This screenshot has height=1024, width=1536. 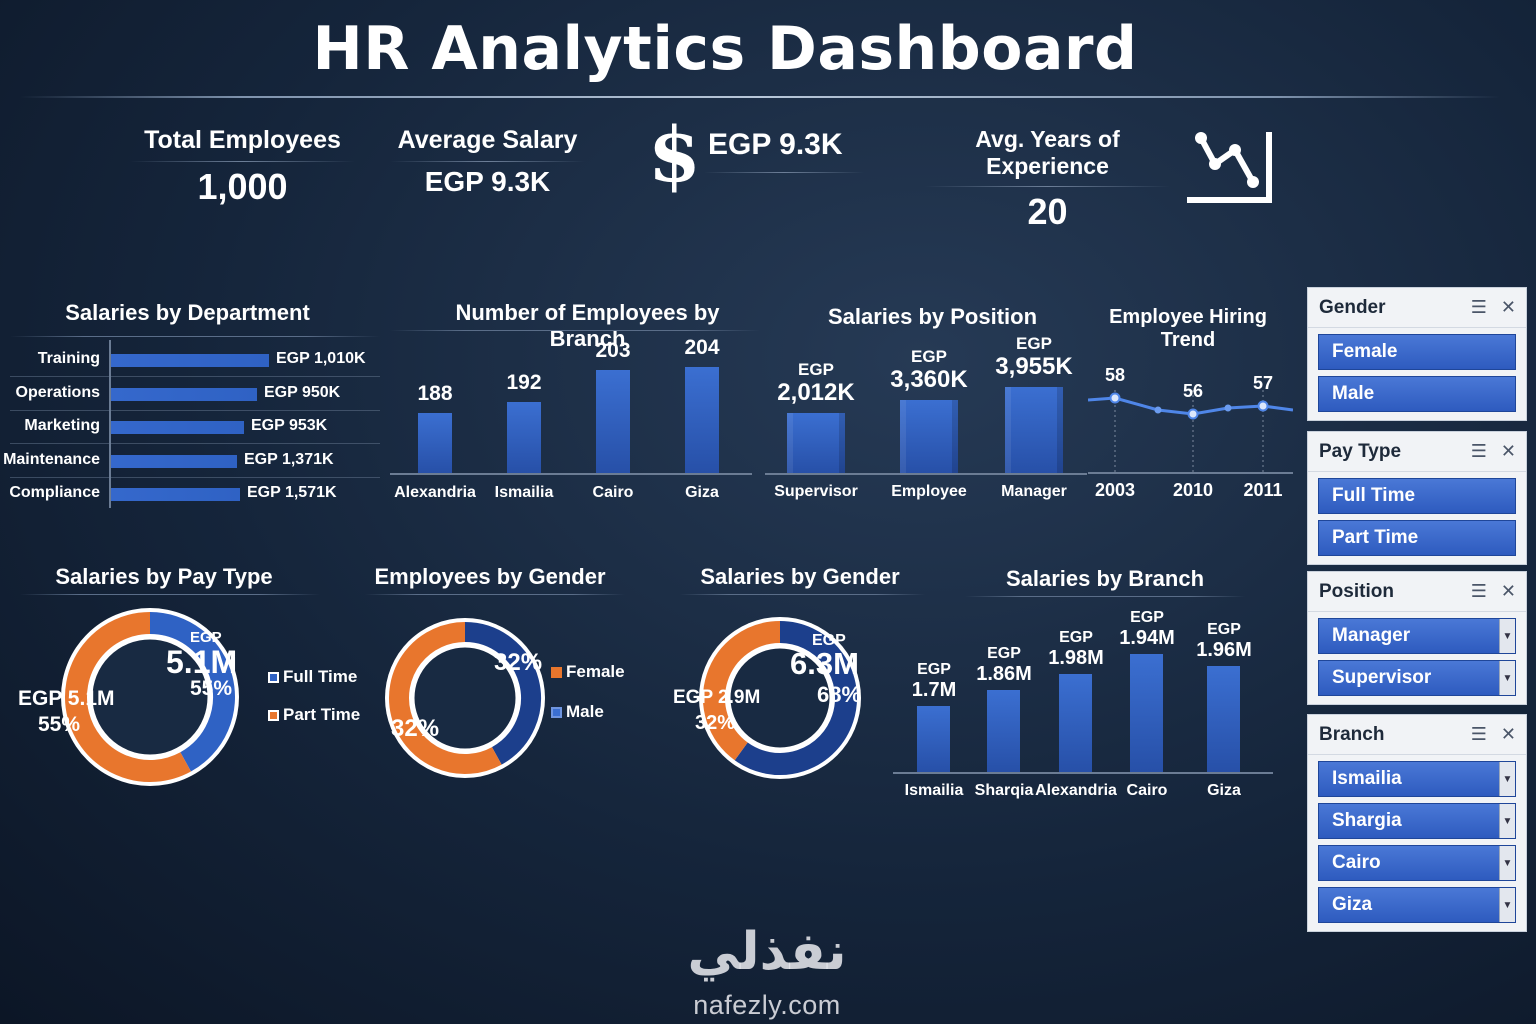 What do you see at coordinates (585, 711) in the screenshot?
I see `legend-label: Male` at bounding box center [585, 711].